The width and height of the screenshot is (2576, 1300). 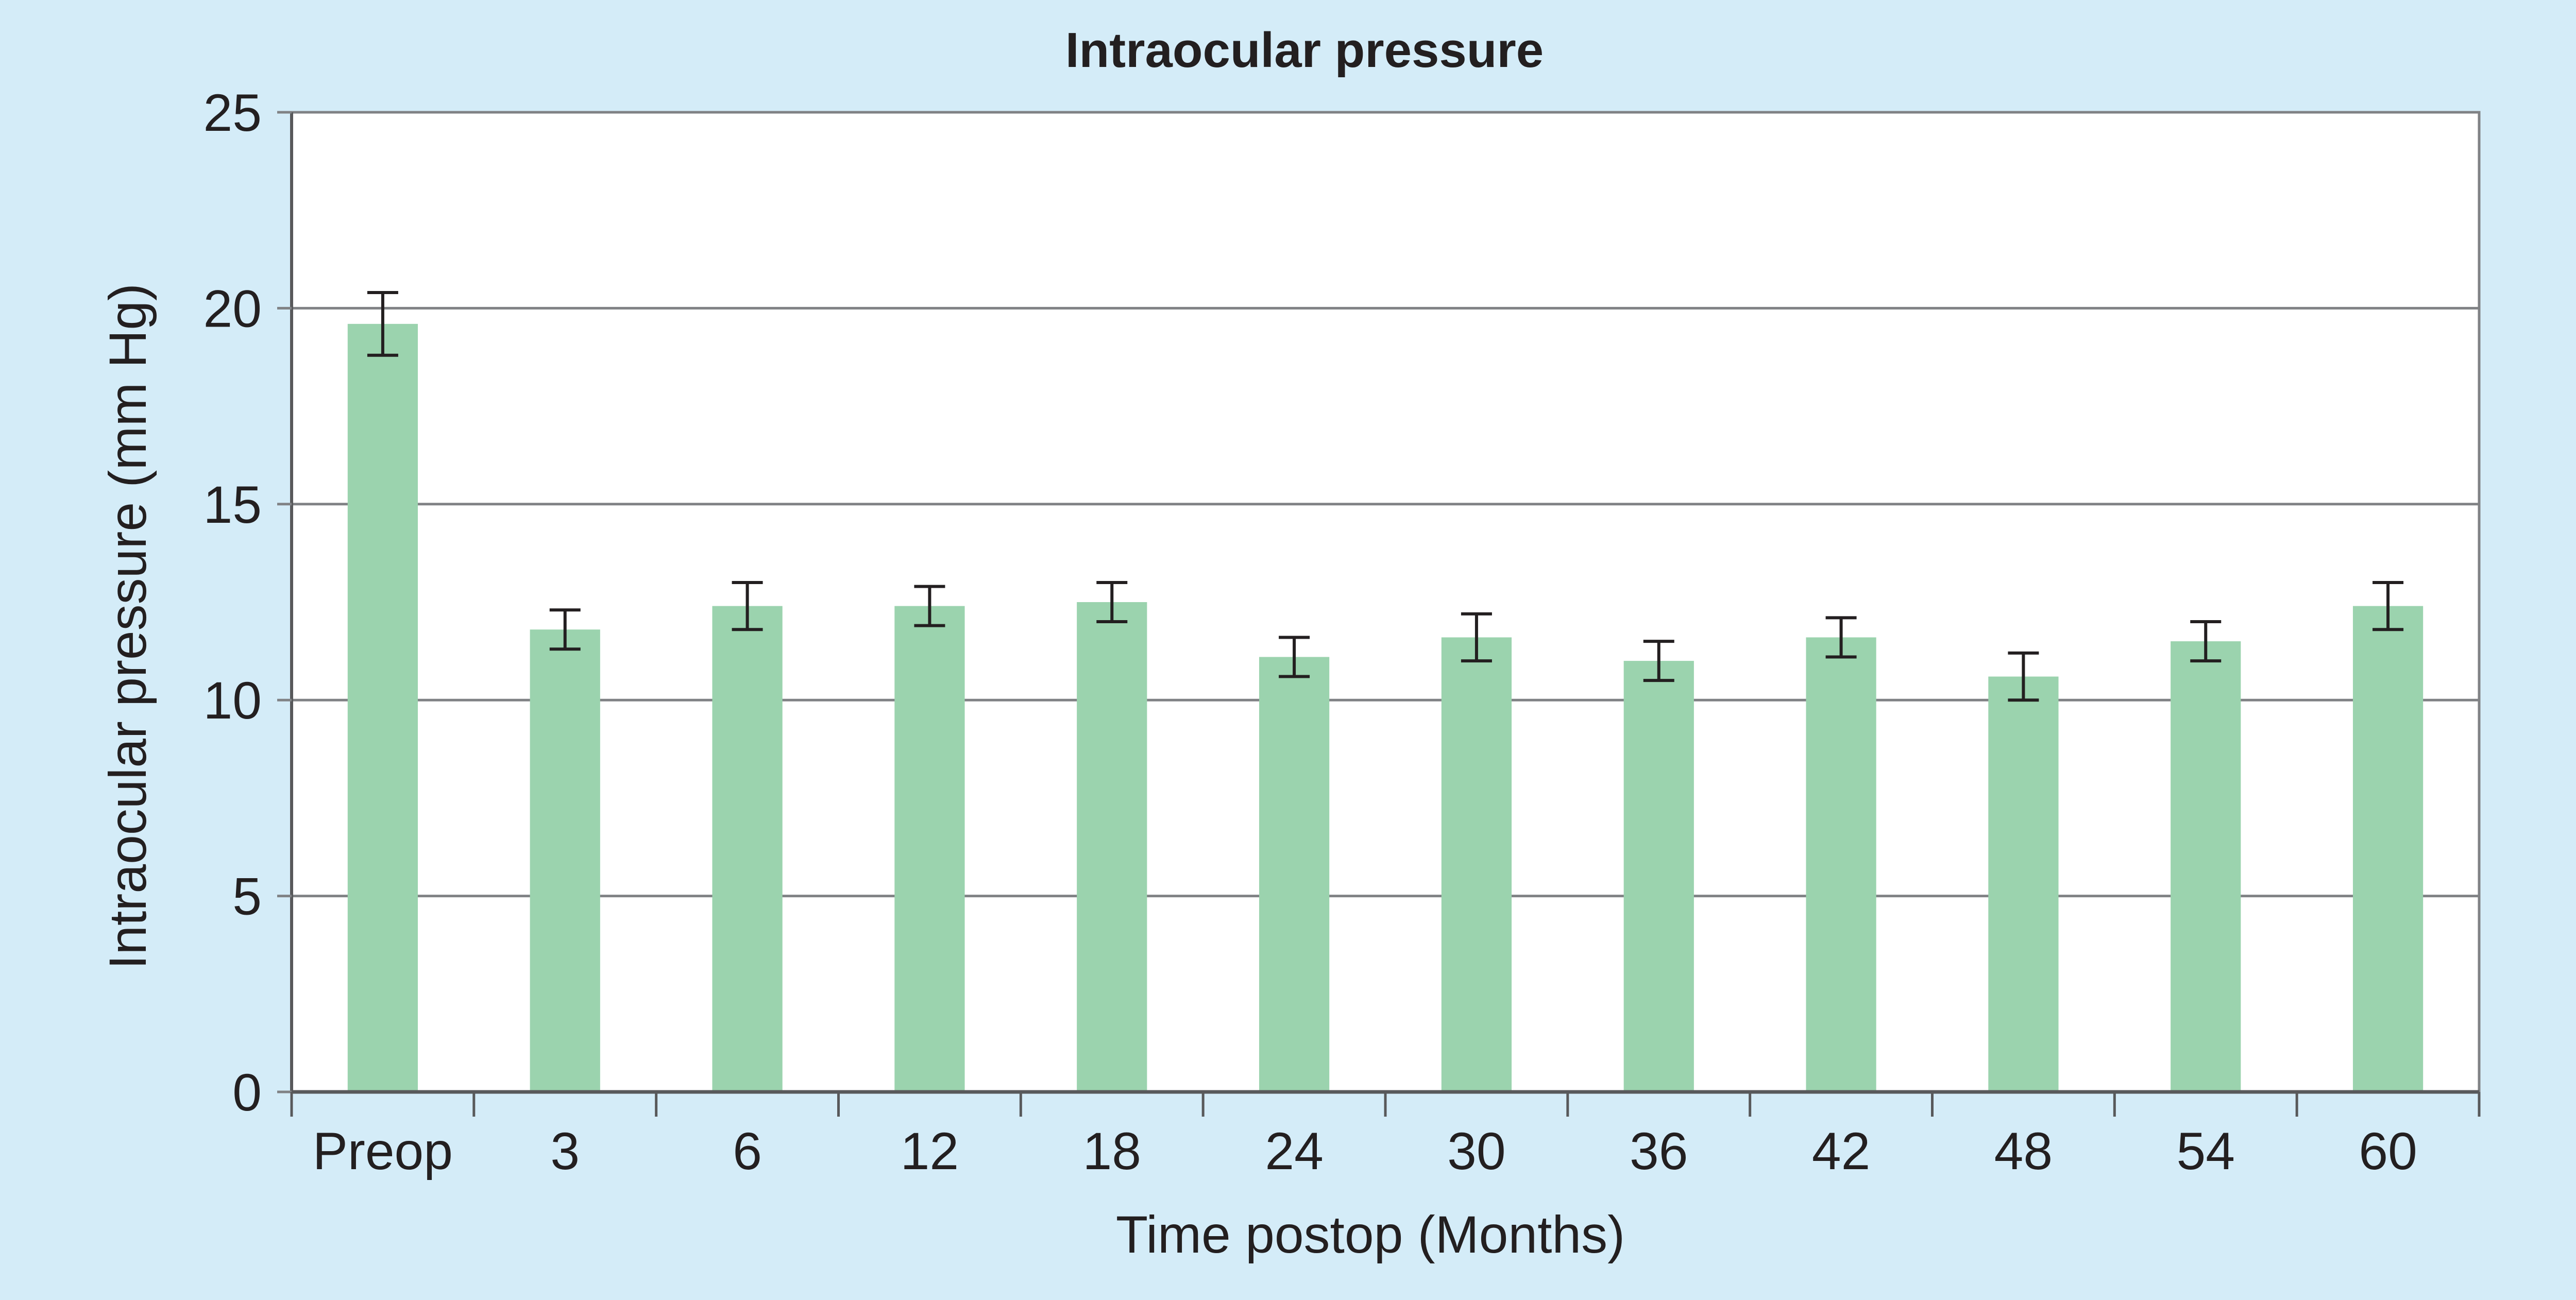 I want to click on y-tick-label: 15, so click(x=233, y=504).